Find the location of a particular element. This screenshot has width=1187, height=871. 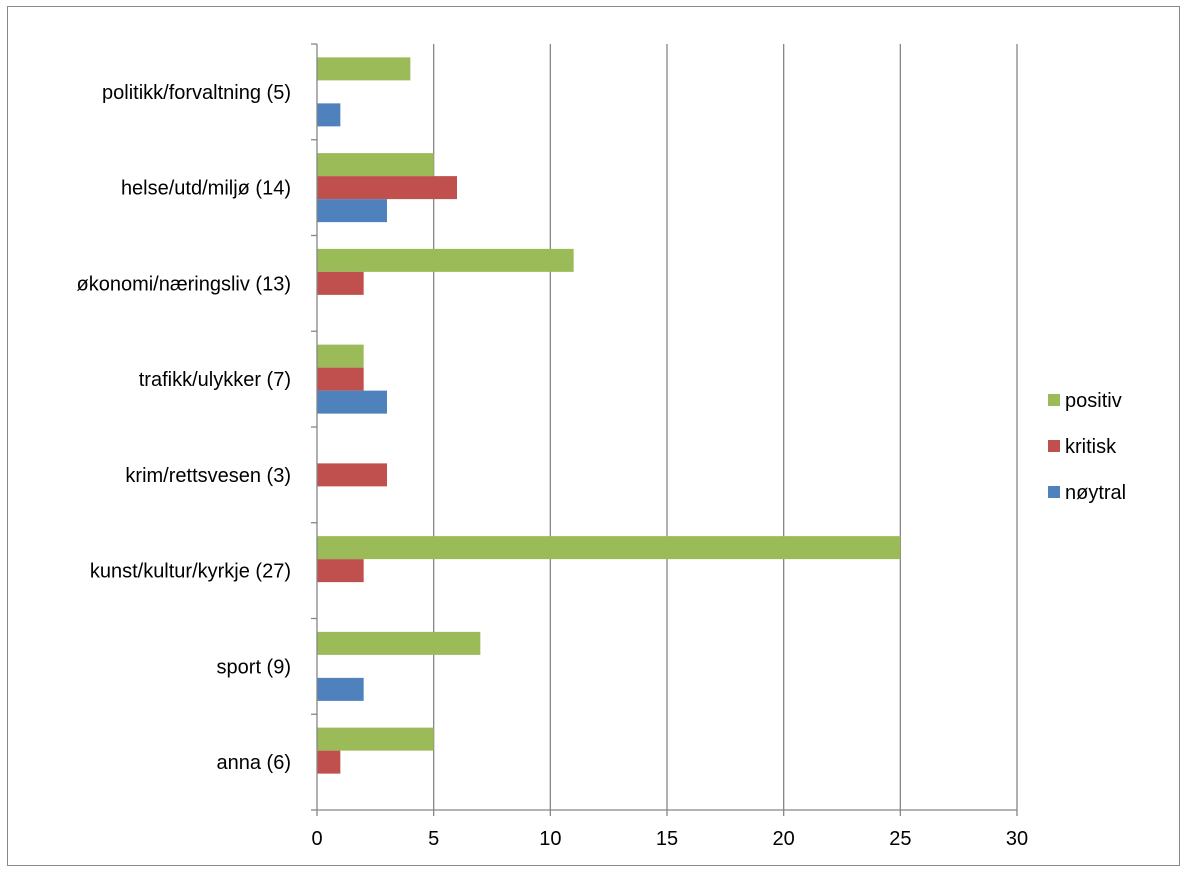

category-label: helse/utd/miljø (14) is located at coordinates (206, 189).